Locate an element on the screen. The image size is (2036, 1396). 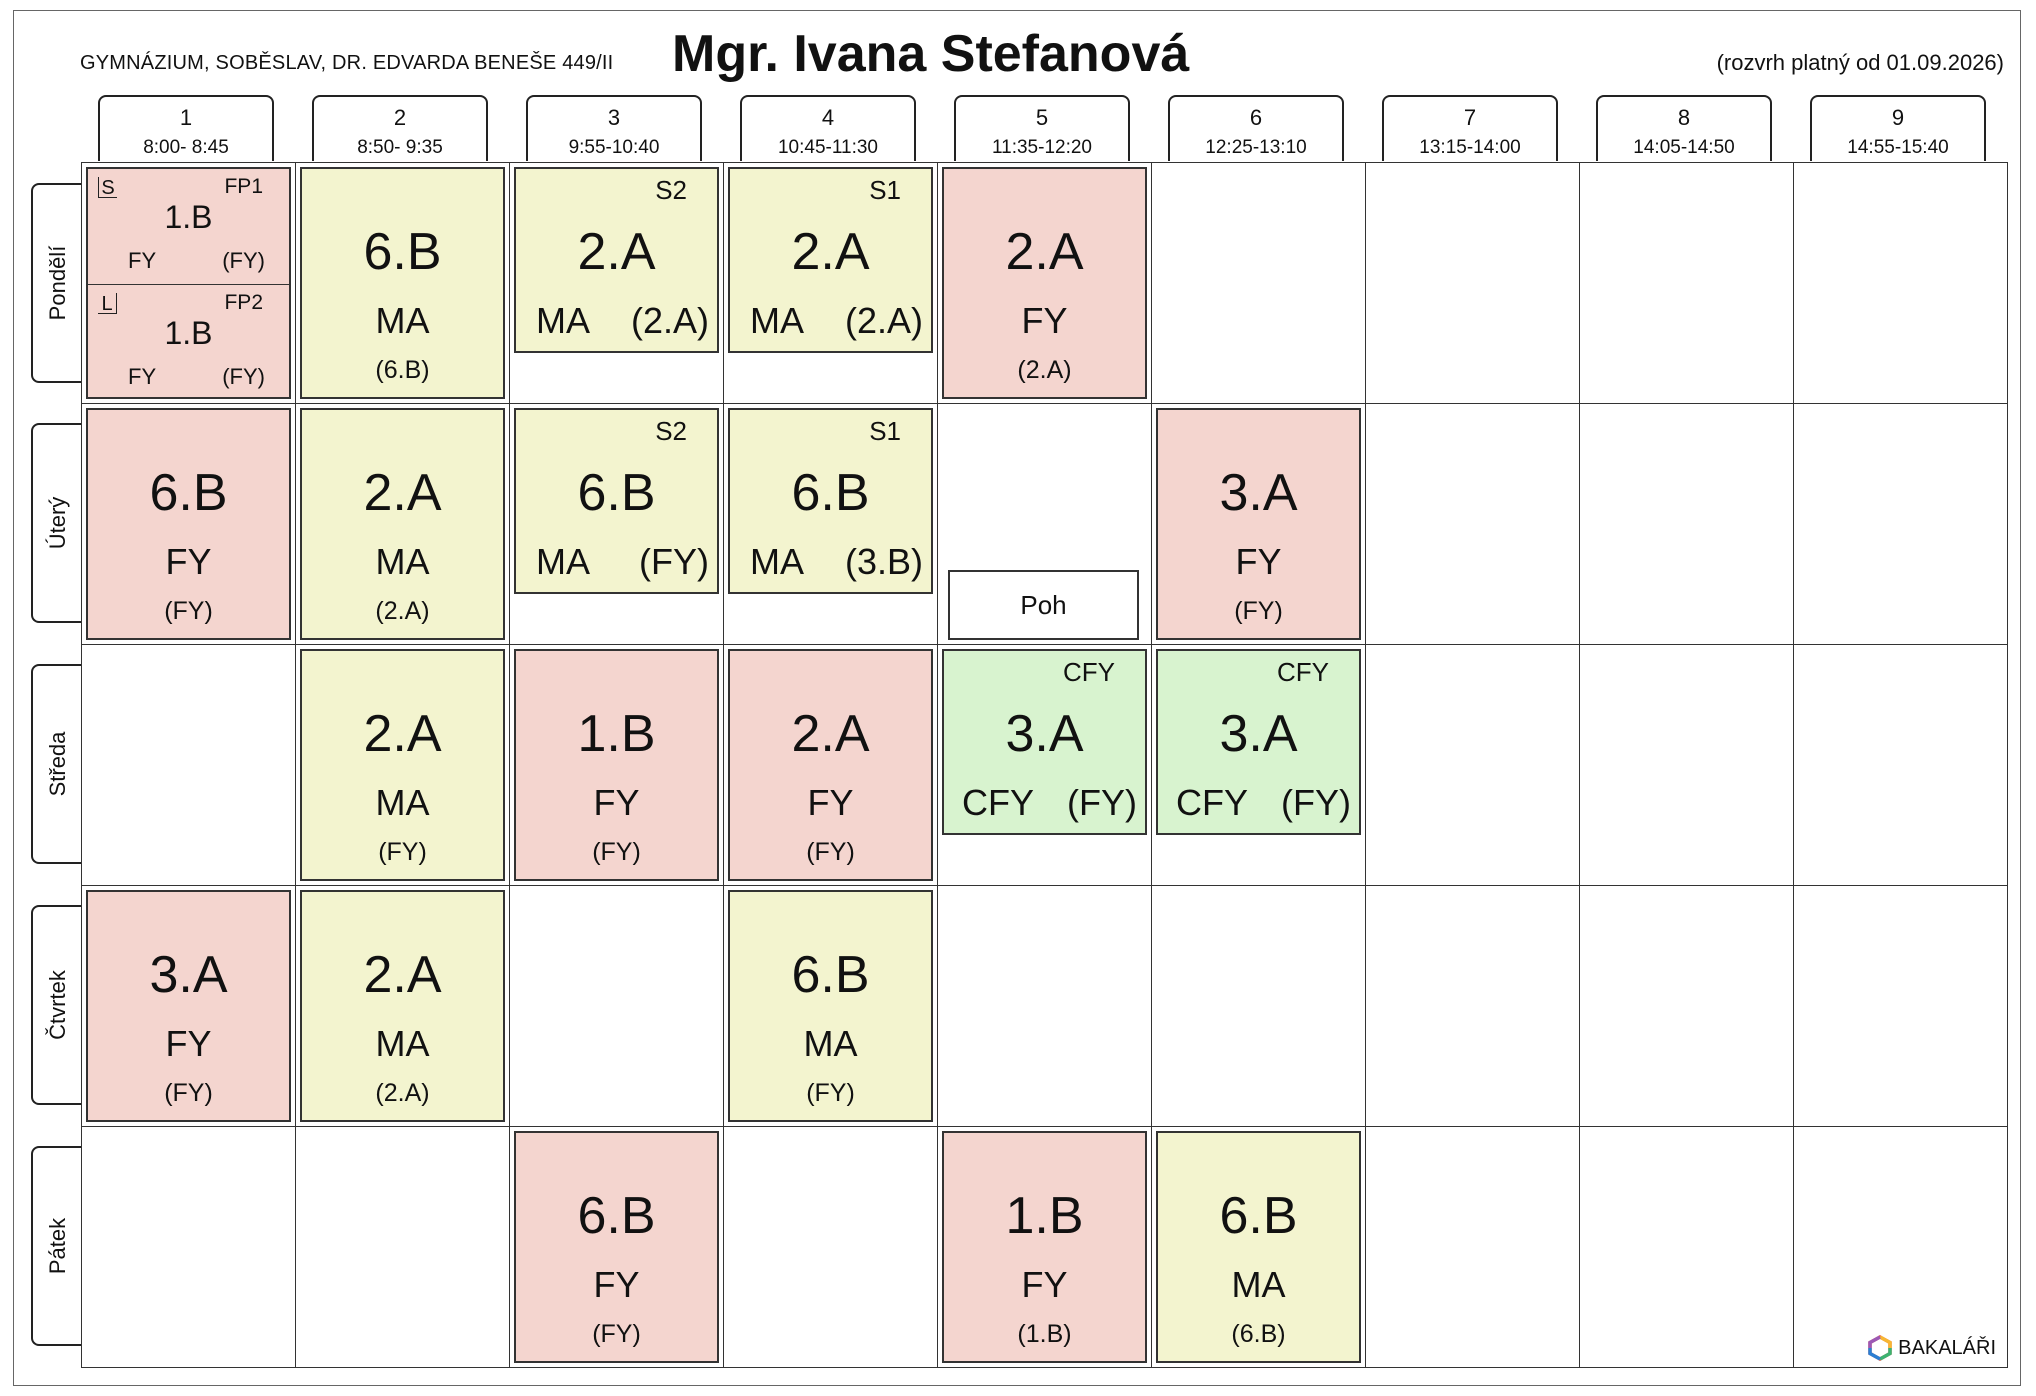
bakalari-logo: BAKALÁŘI is located at coordinates (1932, 1348).